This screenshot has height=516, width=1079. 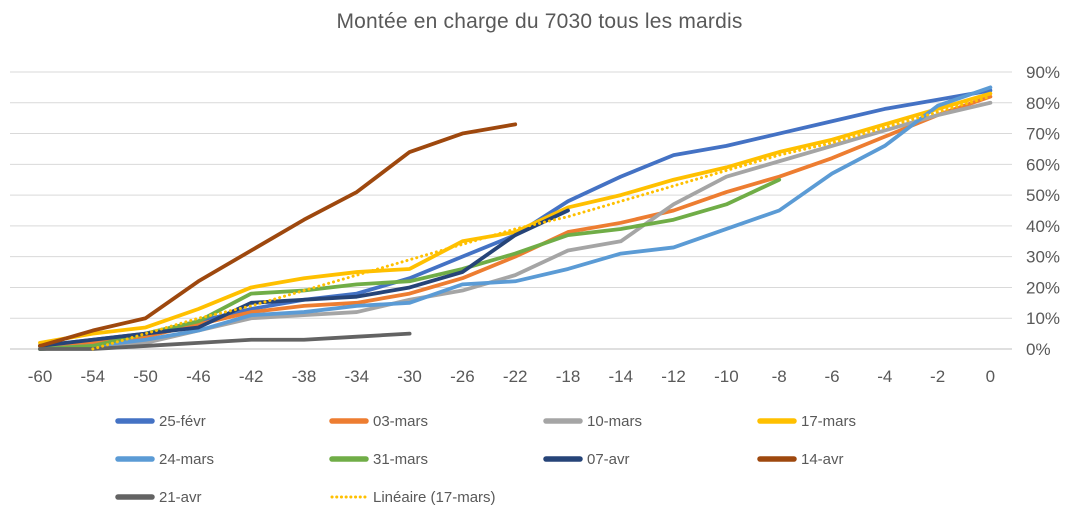 What do you see at coordinates (145, 376) in the screenshot?
I see `x-axis-tick-label: -50` at bounding box center [145, 376].